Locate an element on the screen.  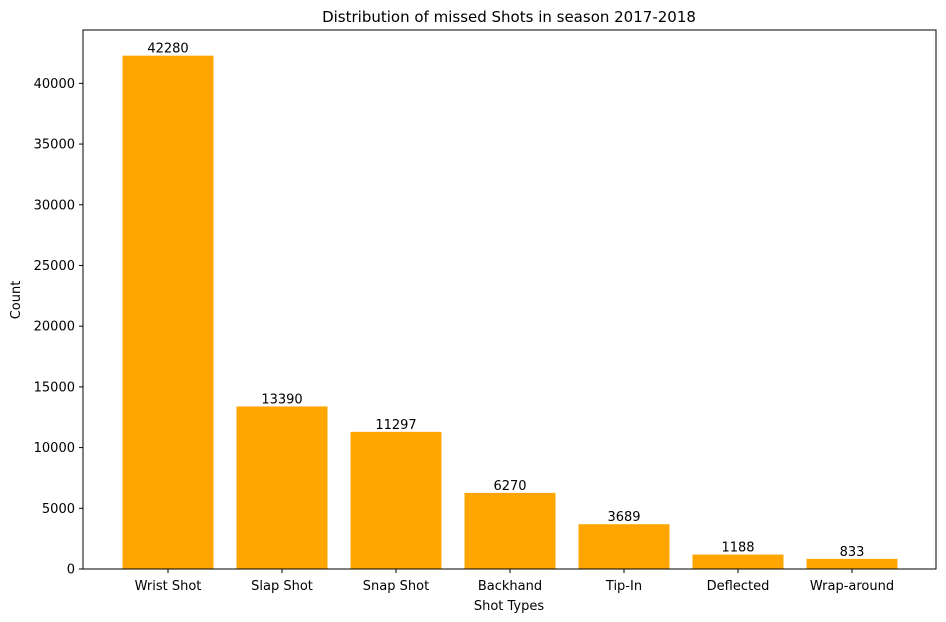
y-axis-label: Count is located at coordinates (16, 300).